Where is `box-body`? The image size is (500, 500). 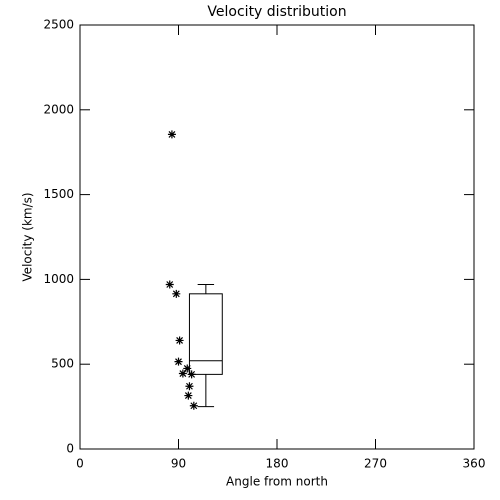
box-body is located at coordinates (205, 334).